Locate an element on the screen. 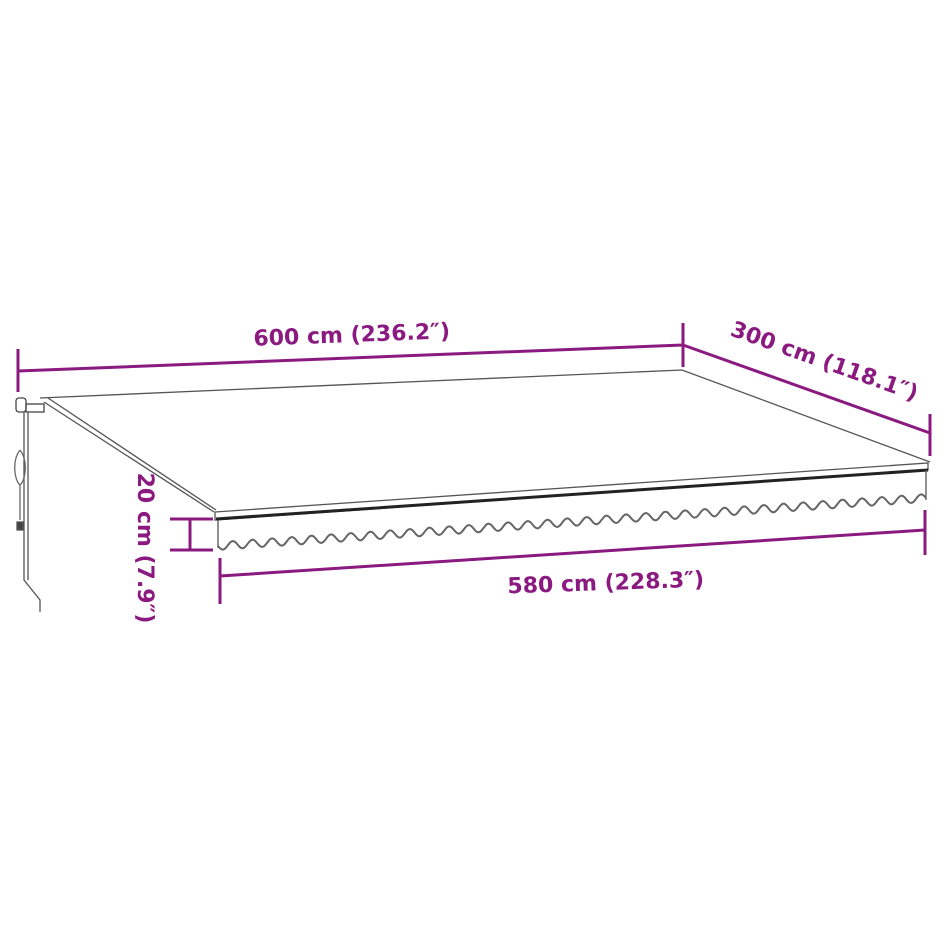 Image resolution: width=947 pixels, height=947 pixels. label-width-top: 600 cm (236.2″) is located at coordinates (352, 335).